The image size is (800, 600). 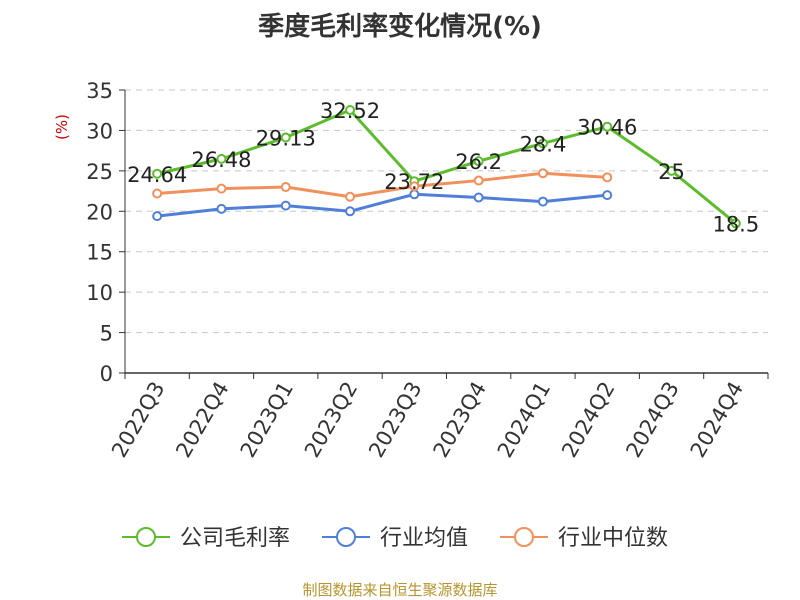 What do you see at coordinates (400, 590) in the screenshot?
I see `footer-source: 制图数据来自恒生聚源数据库` at bounding box center [400, 590].